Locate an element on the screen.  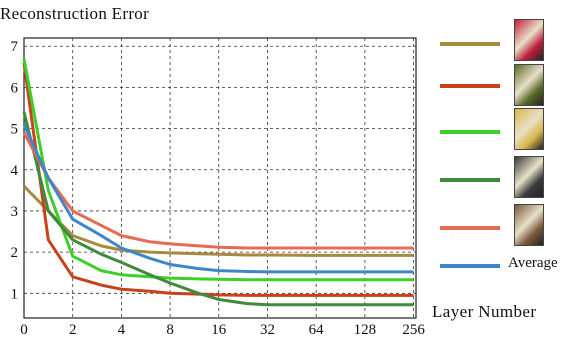
chart-title: Reconstruction Error is located at coordinates (75, 13).